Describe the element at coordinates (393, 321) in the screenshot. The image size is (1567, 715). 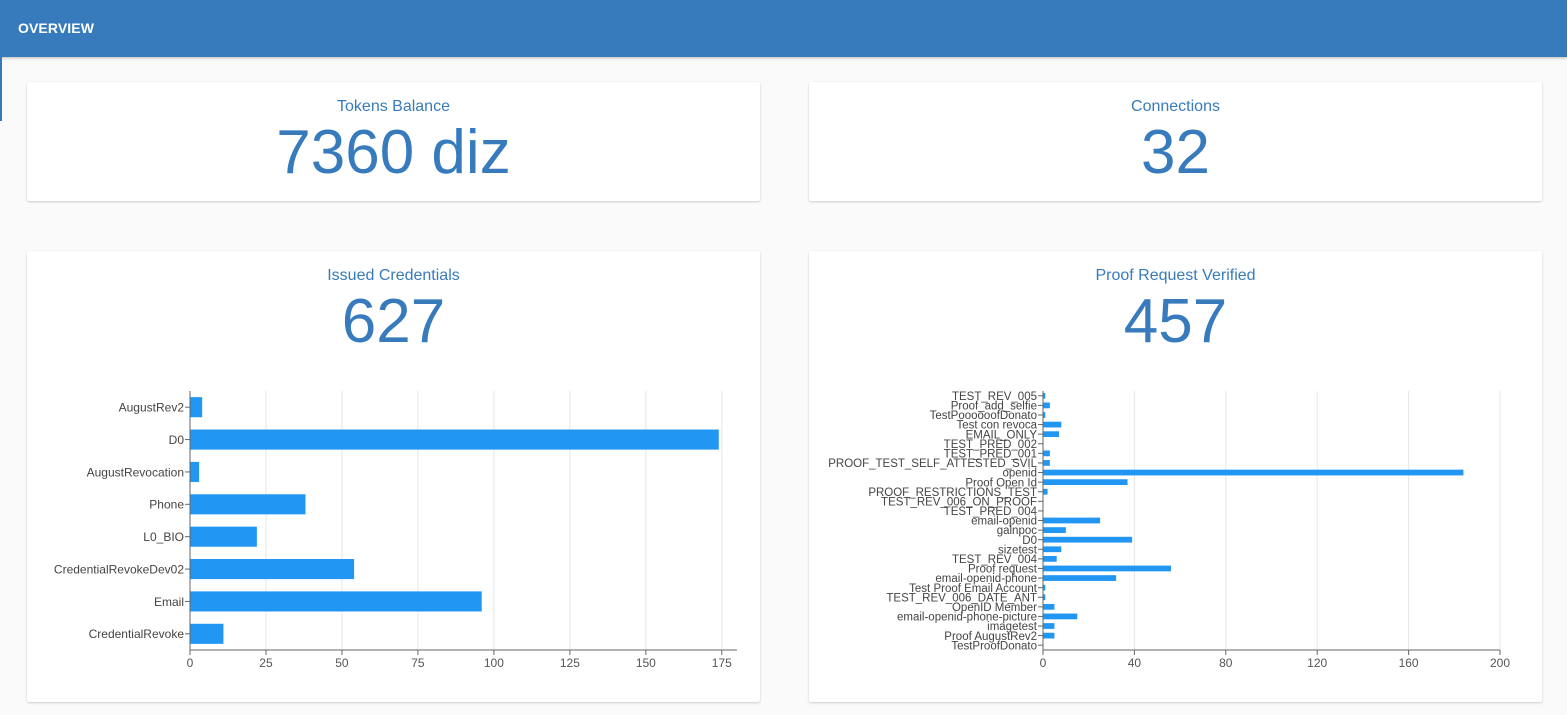
I see `issued-credentials-value: 627` at that location.